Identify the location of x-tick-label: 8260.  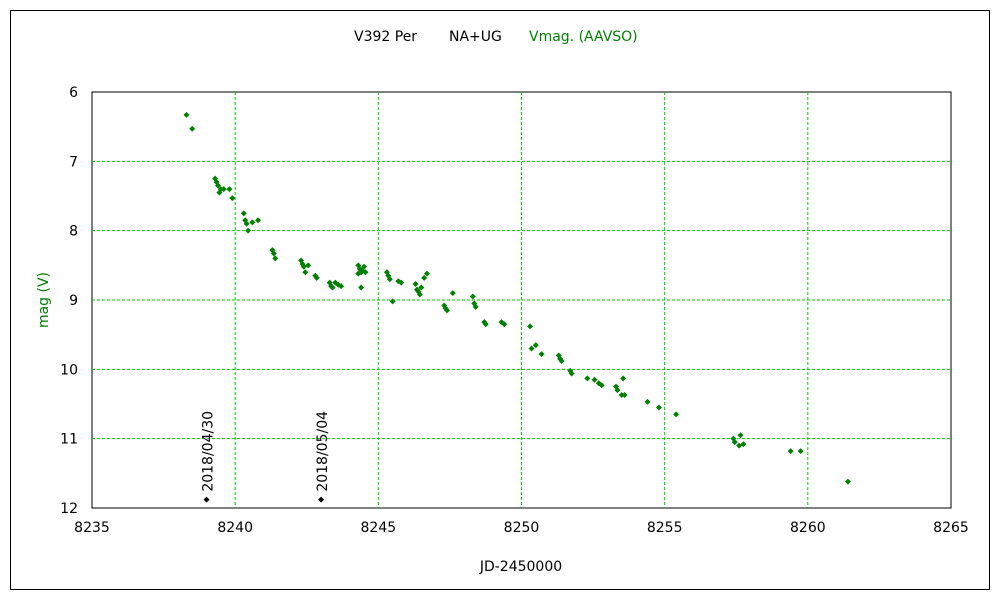
(808, 528).